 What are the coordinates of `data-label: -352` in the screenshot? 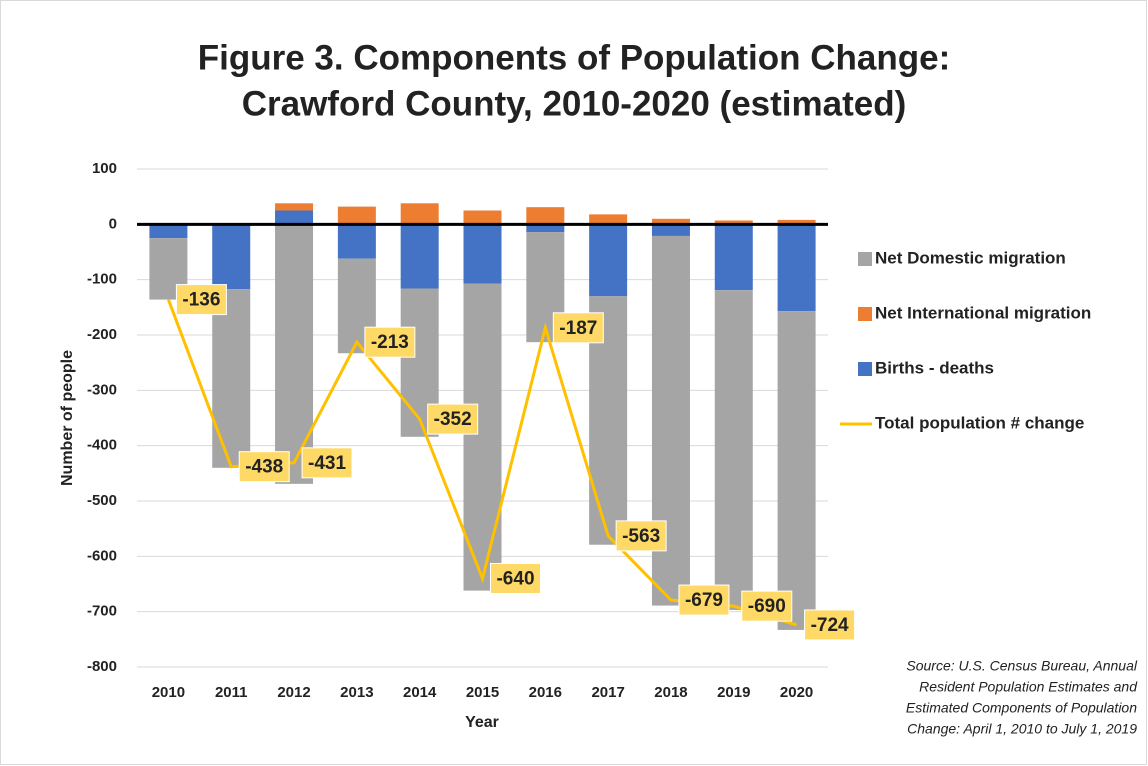 It's located at (453, 419).